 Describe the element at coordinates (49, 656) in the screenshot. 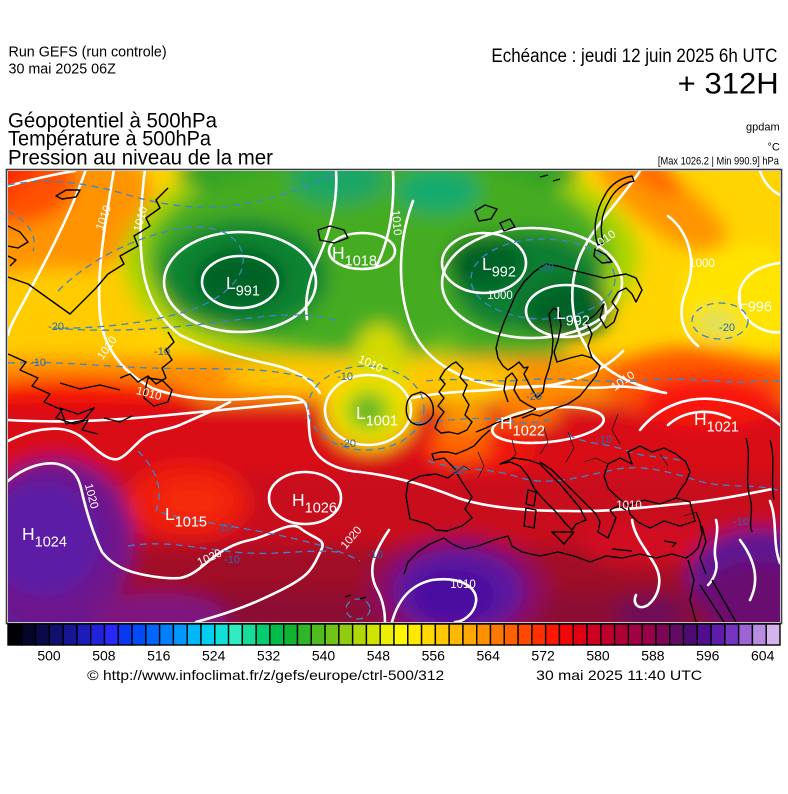

I see `svg-text: 500` at that location.